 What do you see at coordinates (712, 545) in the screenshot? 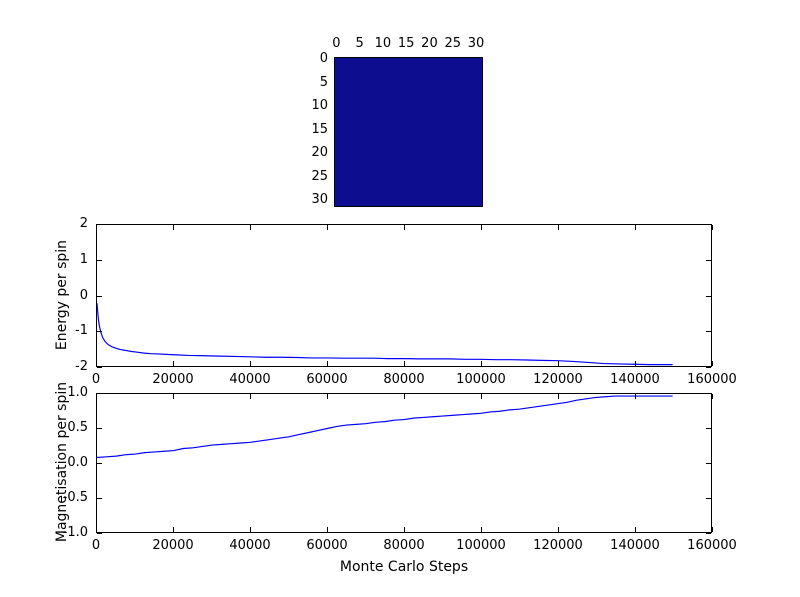
I see `magnetisation-x-tick-label: 160000` at bounding box center [712, 545].